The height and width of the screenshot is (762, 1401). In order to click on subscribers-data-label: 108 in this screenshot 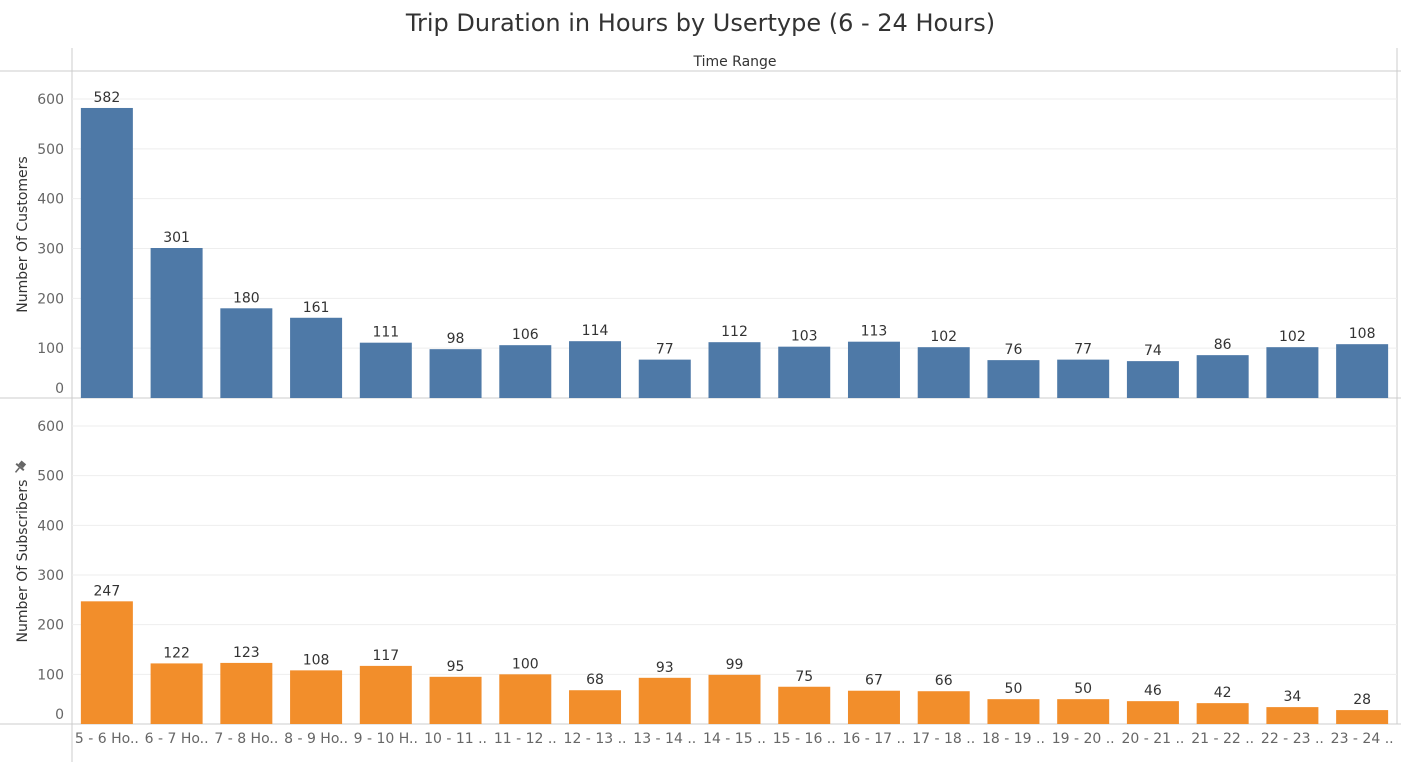, I will do `click(316, 660)`.